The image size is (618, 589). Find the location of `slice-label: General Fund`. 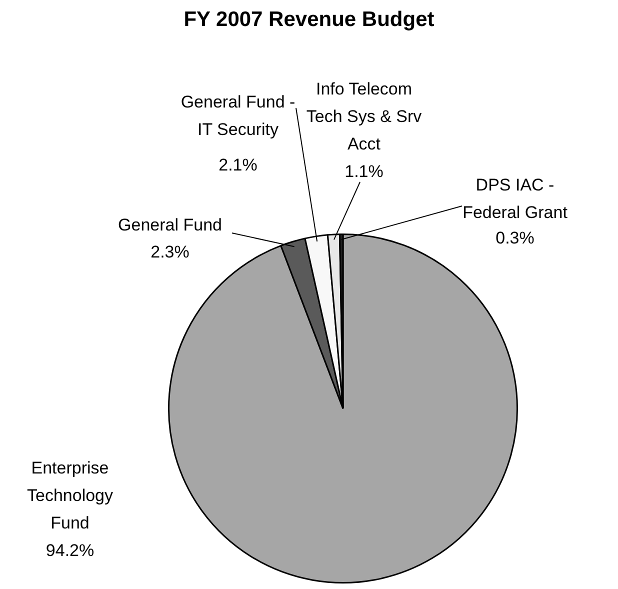

slice-label: General Fund is located at coordinates (170, 225).